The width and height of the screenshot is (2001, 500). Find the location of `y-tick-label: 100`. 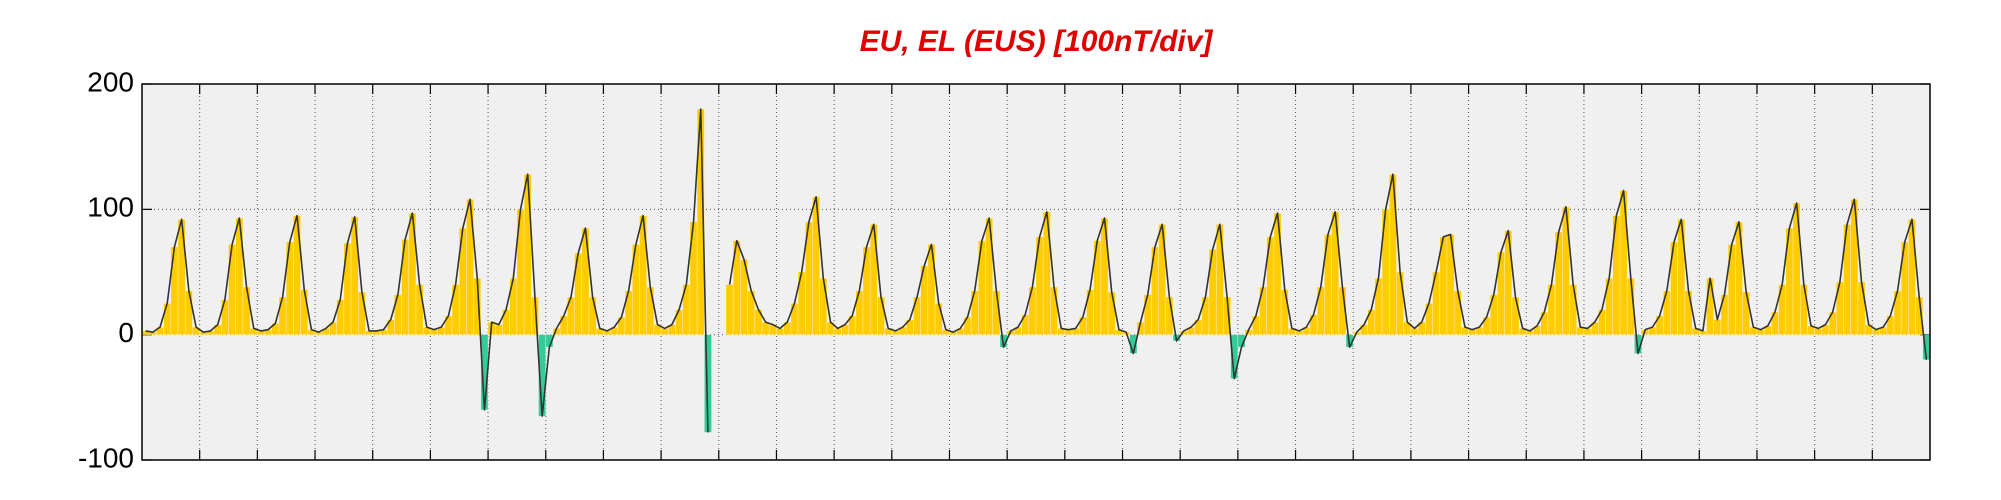

y-tick-label: 100 is located at coordinates (110, 207).